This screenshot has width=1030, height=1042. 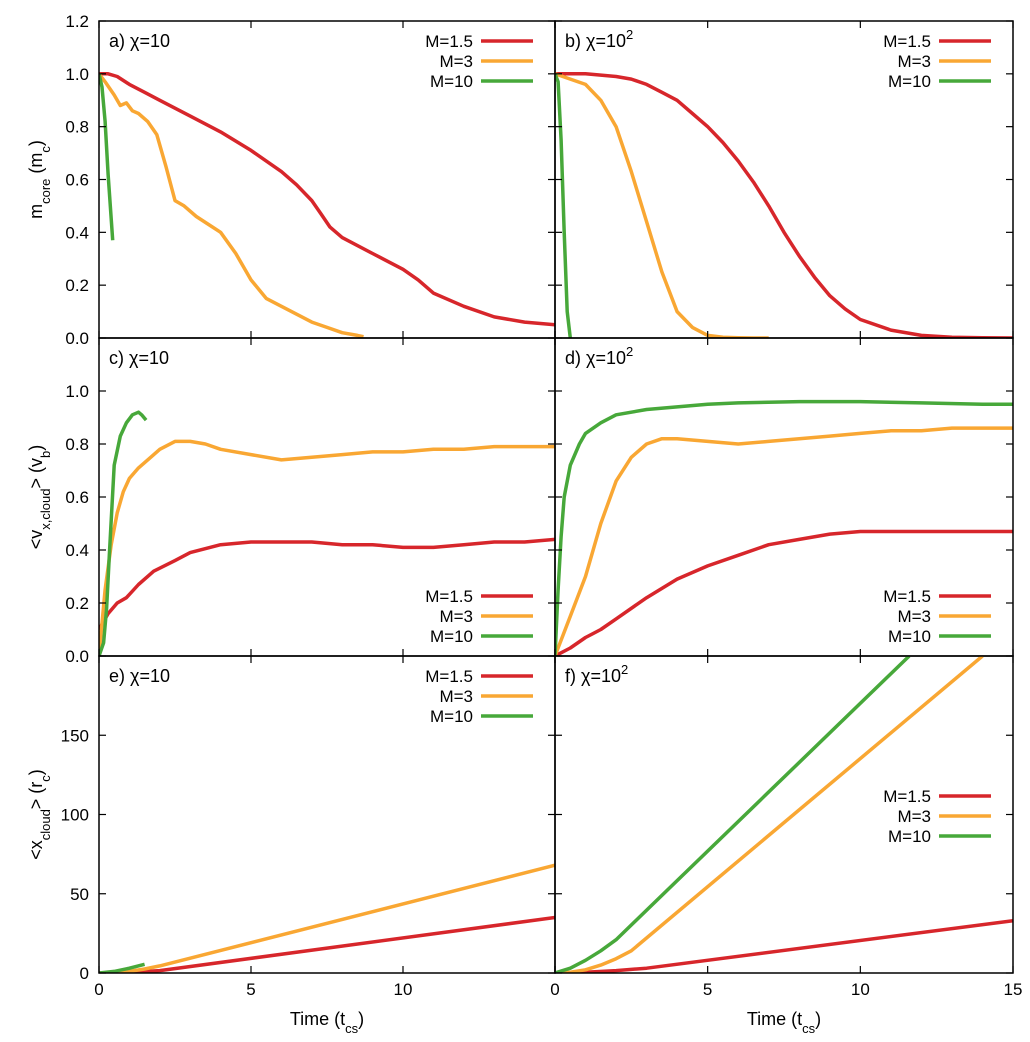 What do you see at coordinates (733, 814) in the screenshot?
I see `series-line-f-M10` at bounding box center [733, 814].